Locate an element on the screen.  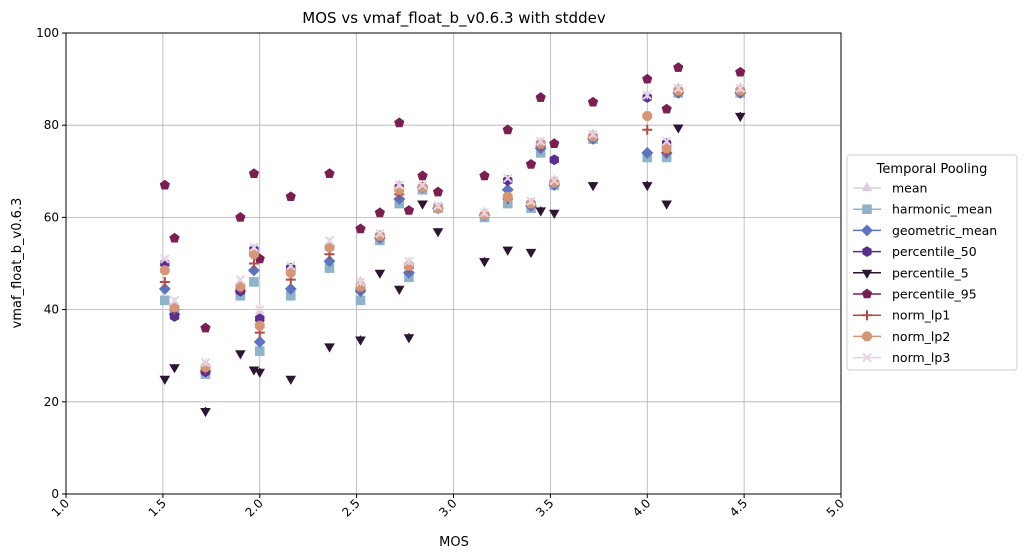
x-tick-label: 2.5 is located at coordinates (350, 507).